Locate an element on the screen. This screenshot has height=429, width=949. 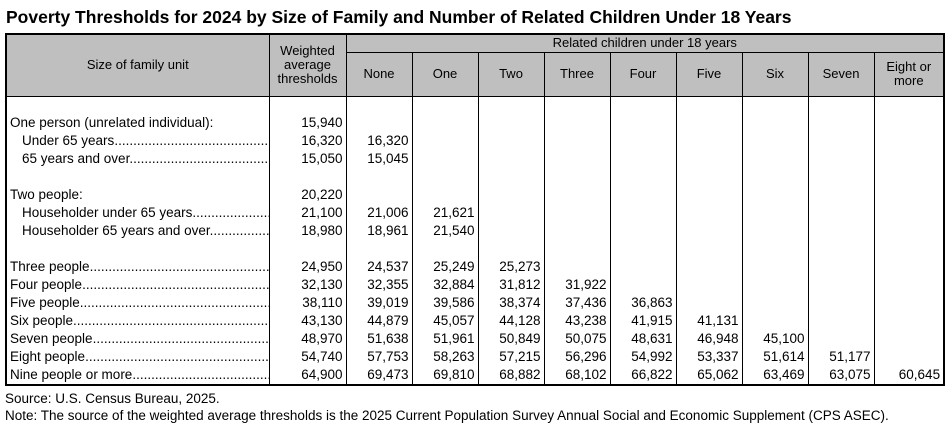
child-value-cell: 44,879 is located at coordinates (379, 321).